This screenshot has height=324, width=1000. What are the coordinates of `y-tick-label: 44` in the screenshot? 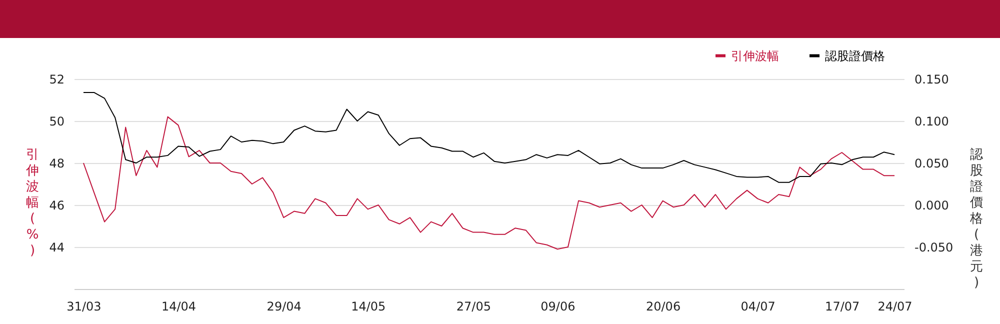 It's located at (56, 247).